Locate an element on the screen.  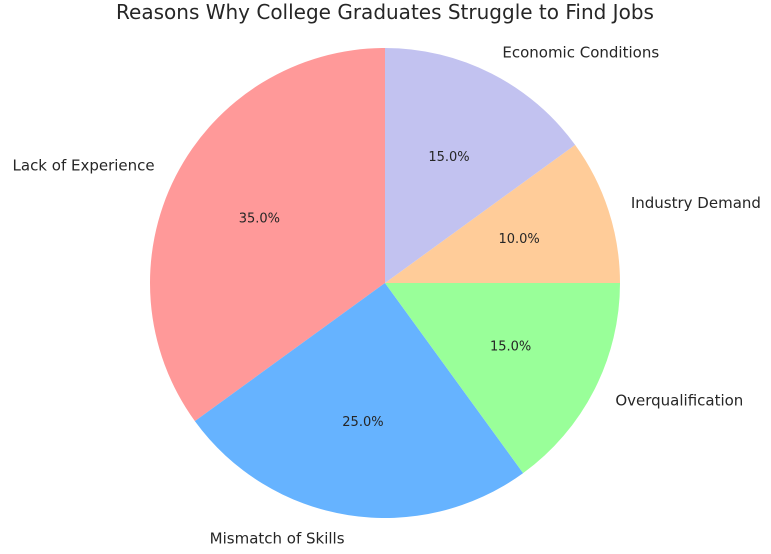
pie-percent-label-overqualification: 15.0% is located at coordinates (510, 347).